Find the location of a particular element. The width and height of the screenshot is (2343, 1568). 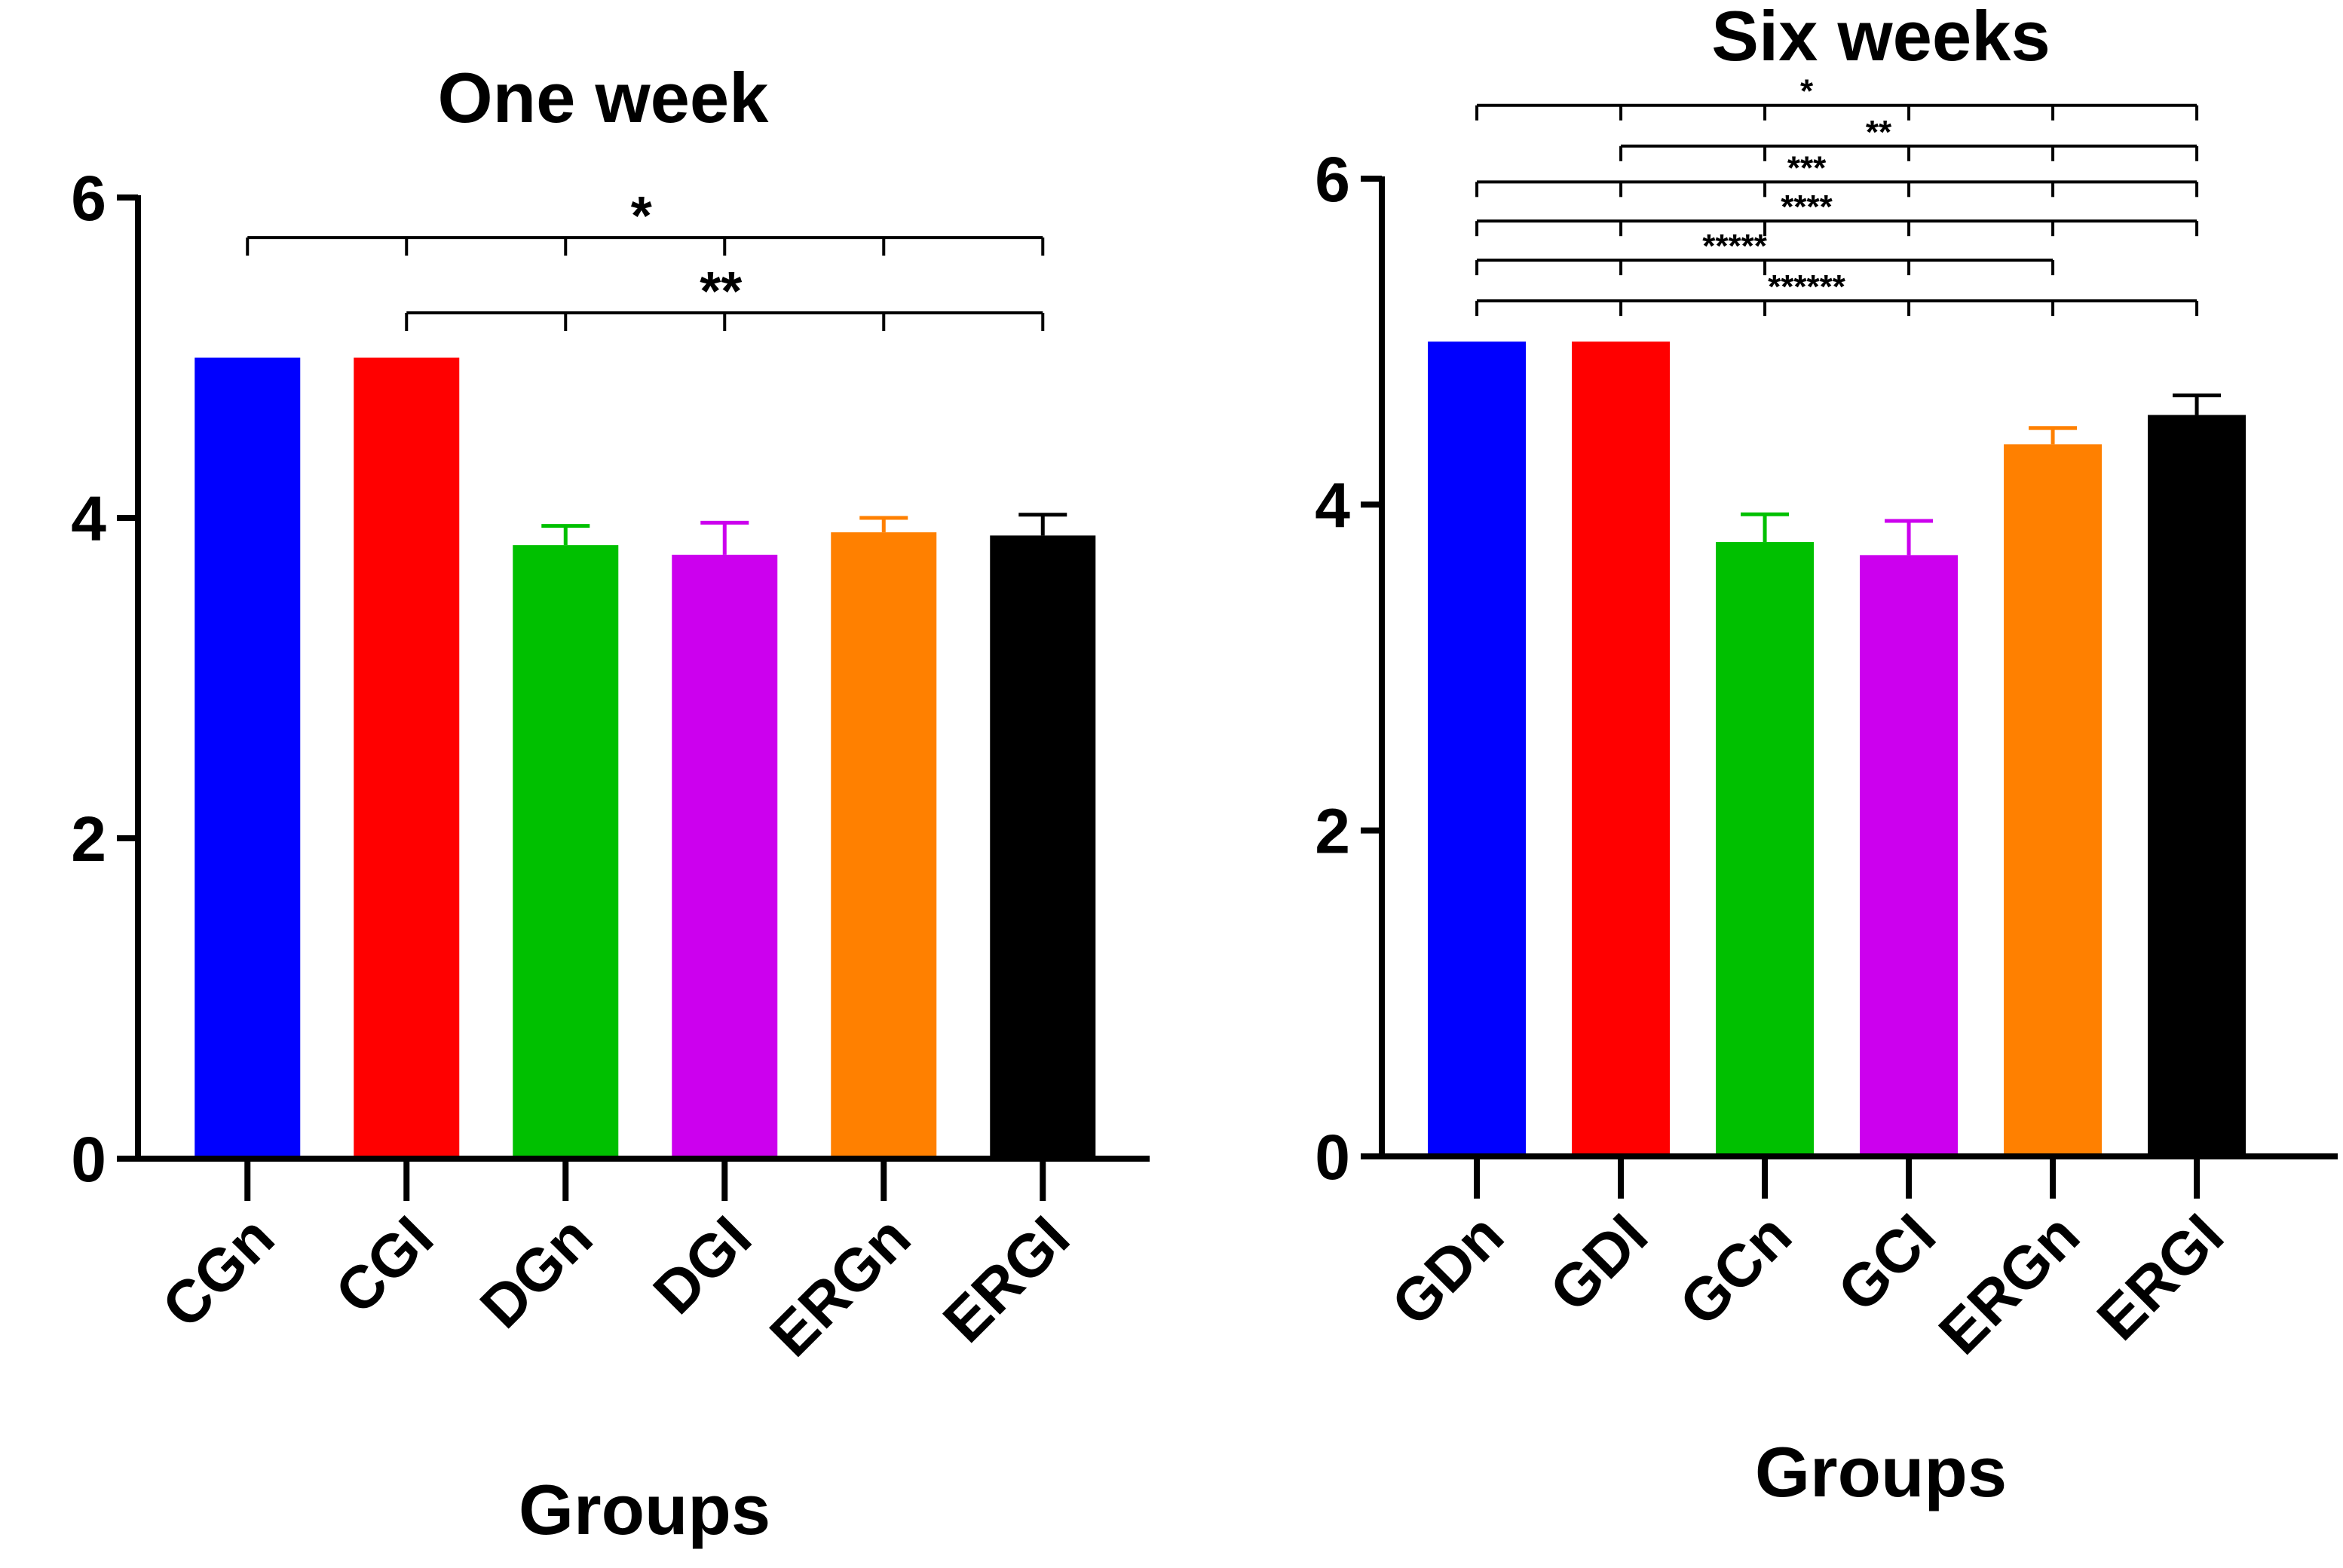

bar-DGn is located at coordinates (566, 852).